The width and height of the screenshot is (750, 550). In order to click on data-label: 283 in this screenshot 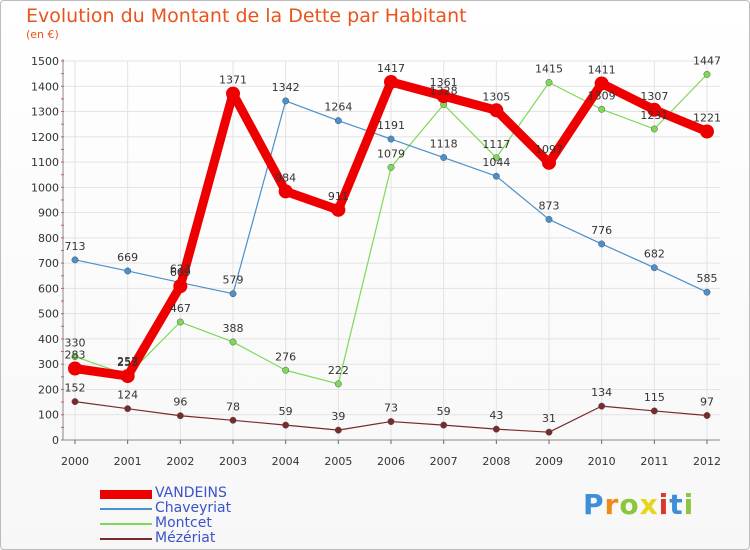, I will do `click(75, 354)`.